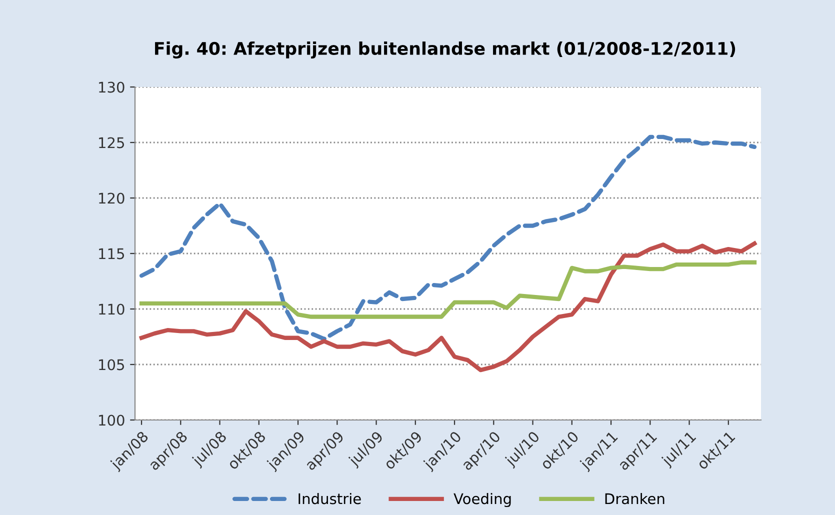 Image resolution: width=835 pixels, height=515 pixels. I want to click on y-tick-label: 130, so click(111, 87).